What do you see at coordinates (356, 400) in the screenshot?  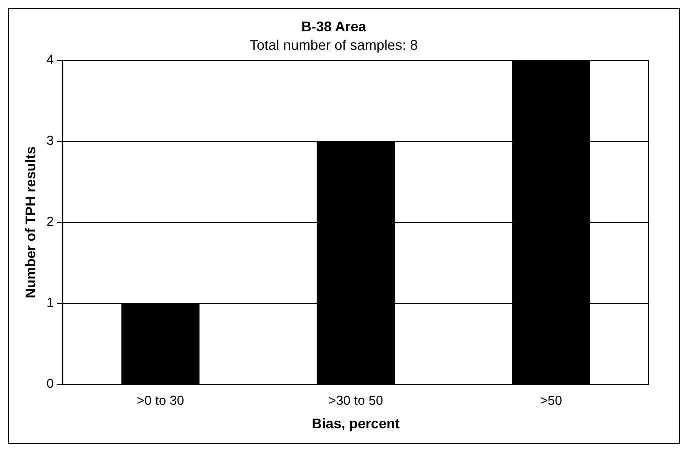 I see `x-tick-label: >30 to 50` at bounding box center [356, 400].